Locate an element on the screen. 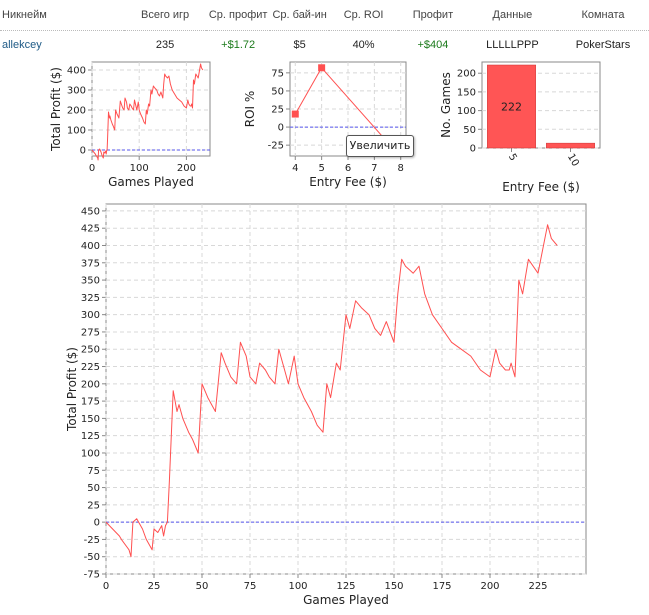 This screenshot has height=615, width=649. avg-roi-cell: 40% is located at coordinates (363, 45).